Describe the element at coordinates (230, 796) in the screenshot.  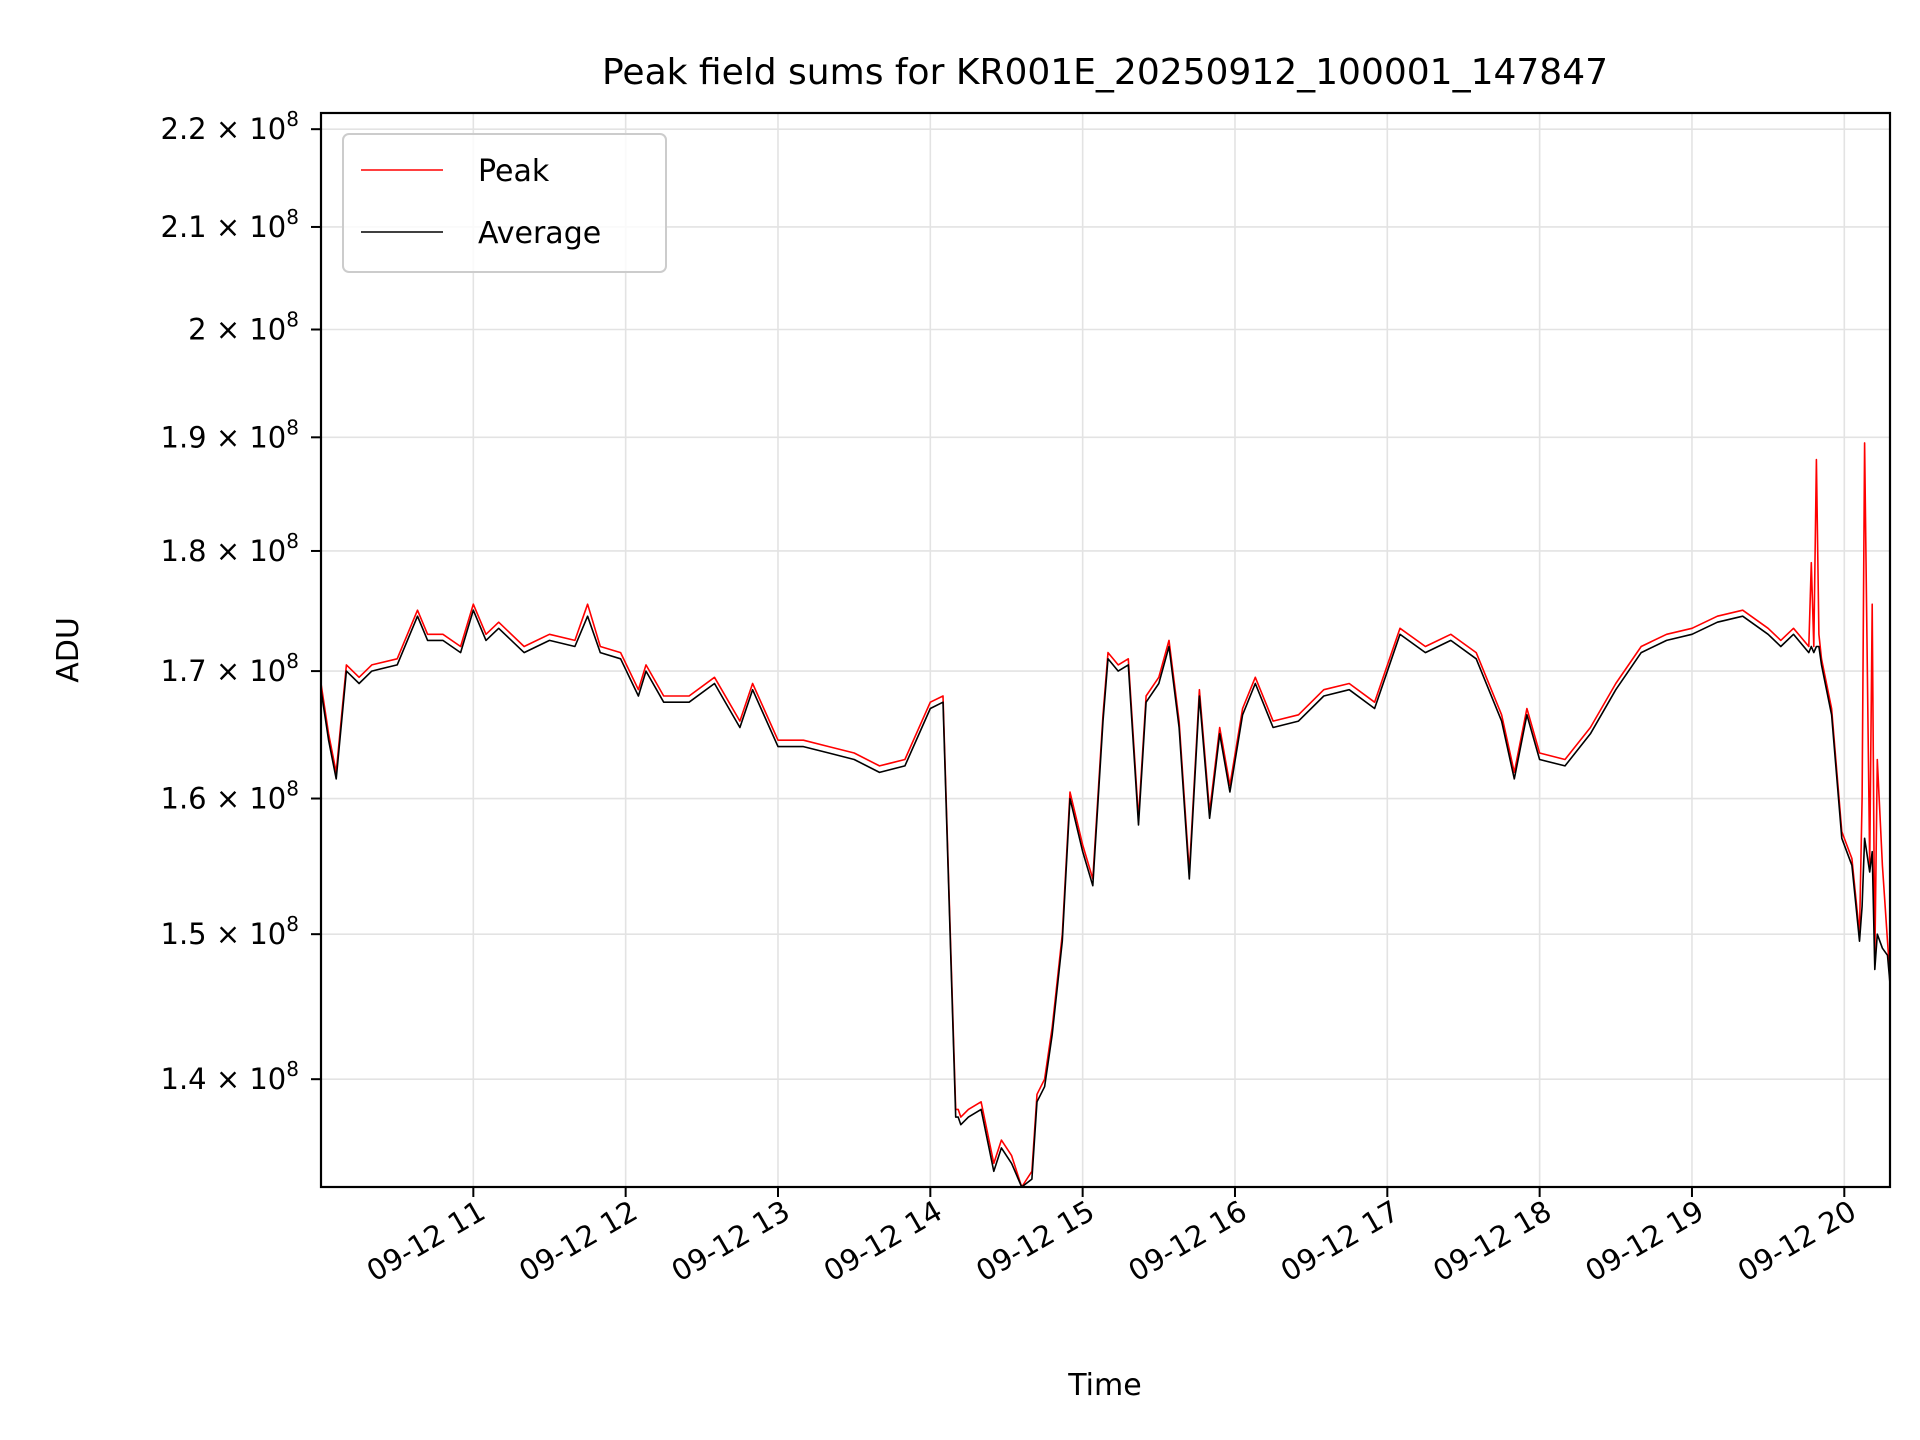
I see `y-tick-label: 1.6 × 108` at that location.